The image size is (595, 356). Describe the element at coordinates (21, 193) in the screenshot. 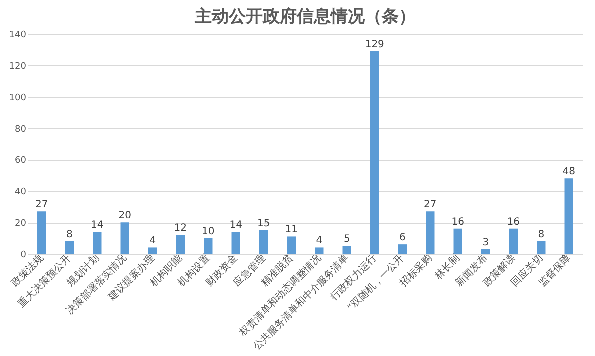

I see `y-tick-label: 40` at that location.